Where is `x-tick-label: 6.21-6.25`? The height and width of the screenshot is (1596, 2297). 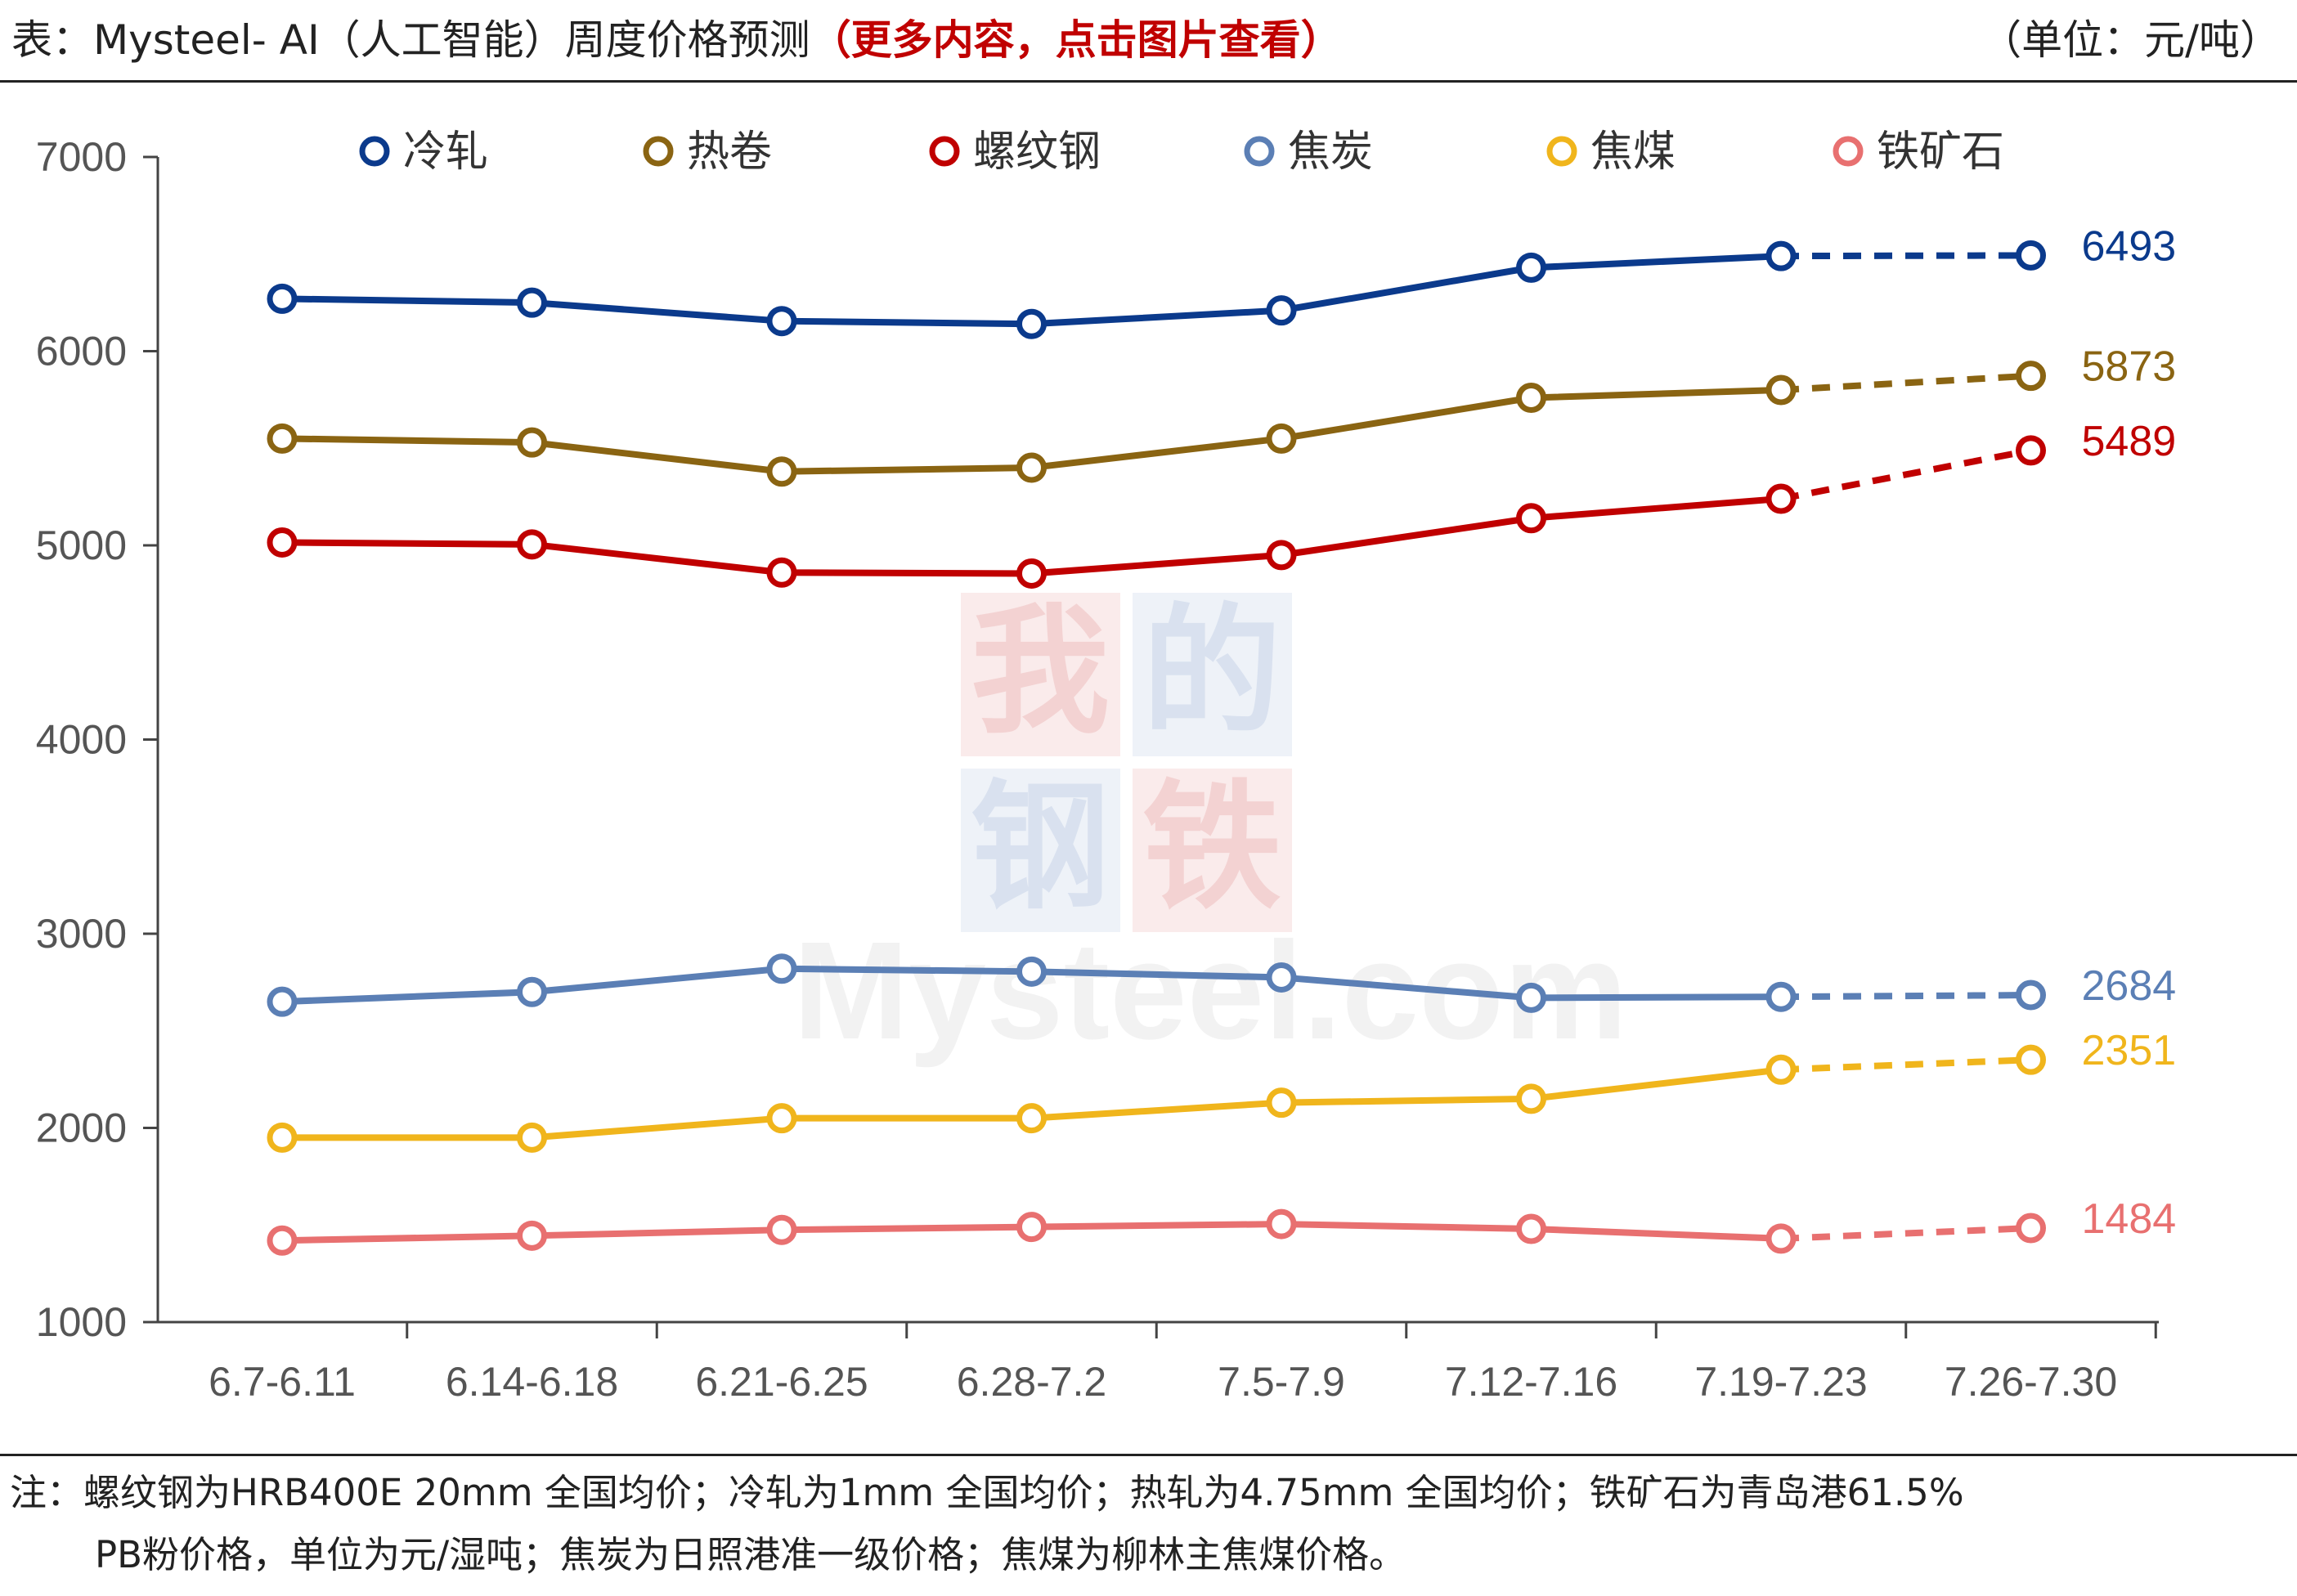
x-tick-label: 6.21-6.25 is located at coordinates (781, 1382).